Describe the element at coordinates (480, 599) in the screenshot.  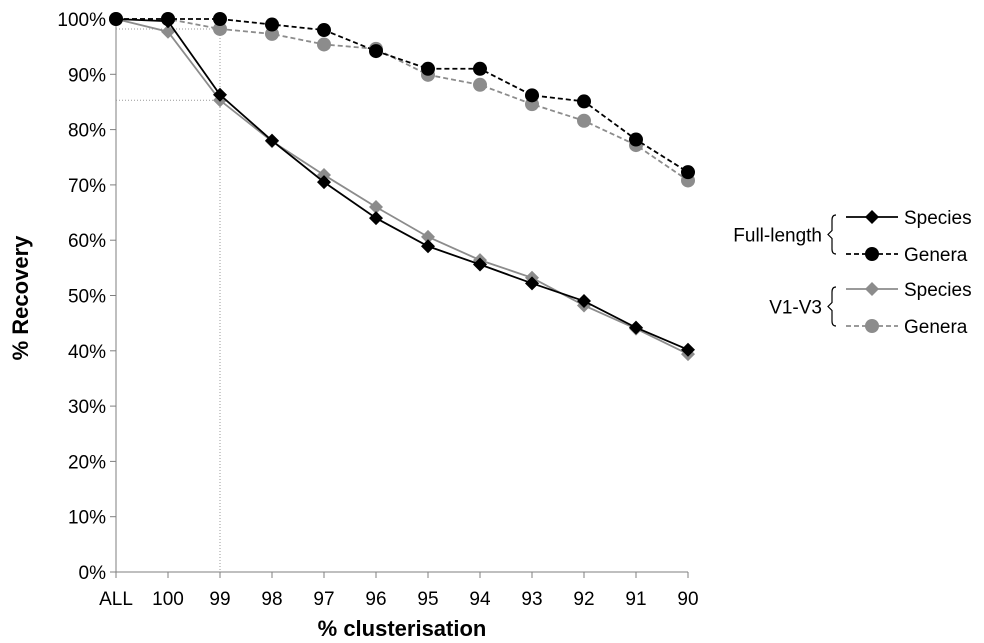
I see `x-tick-label: 94` at that location.